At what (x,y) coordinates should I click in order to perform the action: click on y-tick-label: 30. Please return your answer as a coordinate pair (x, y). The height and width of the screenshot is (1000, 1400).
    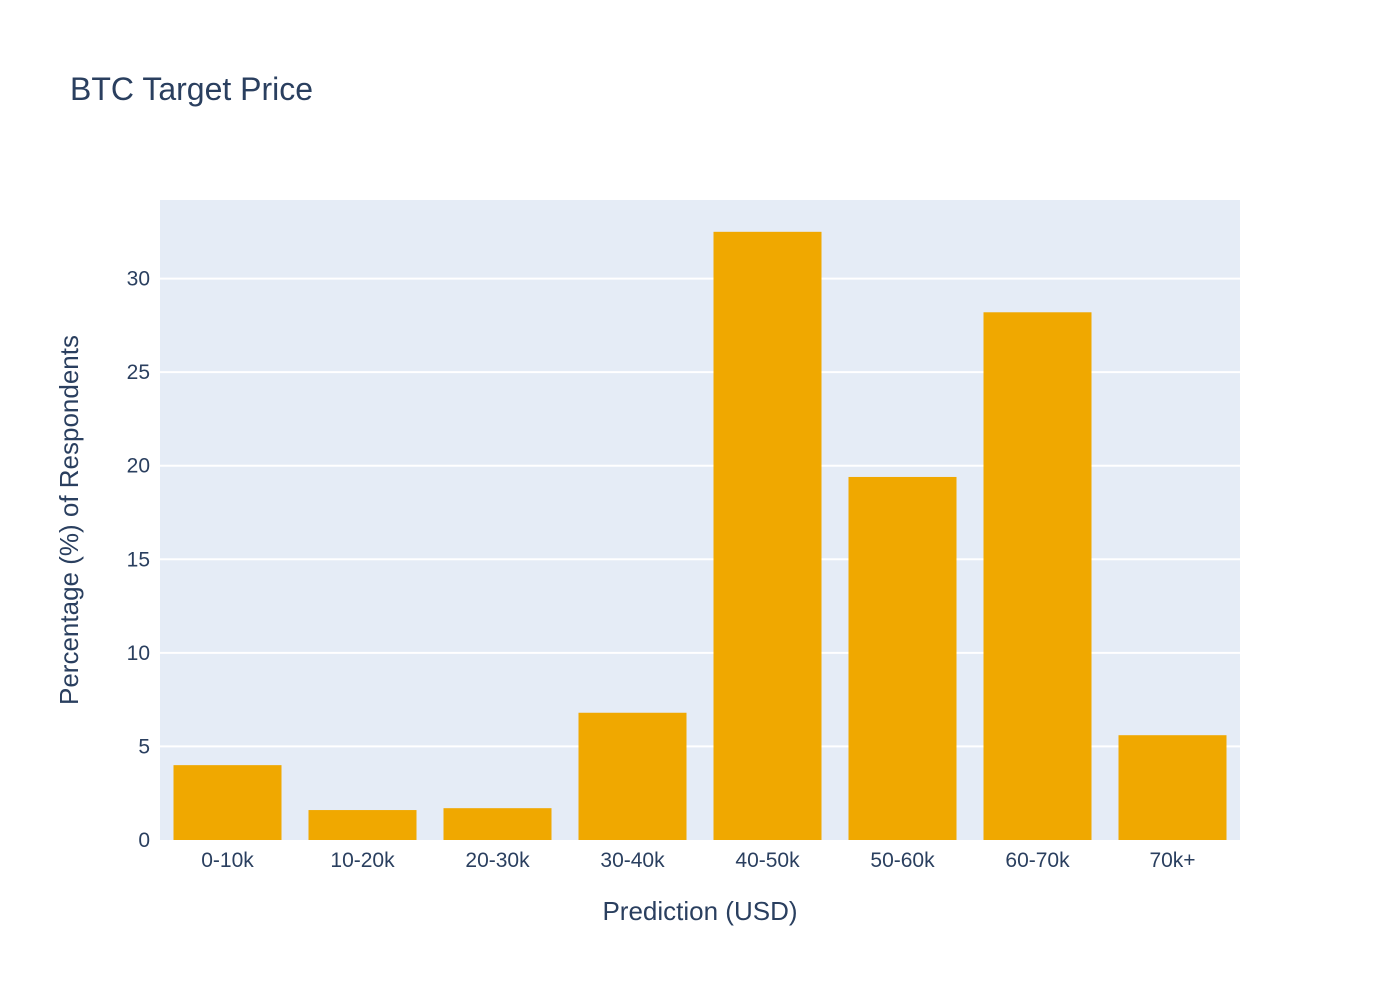
    Looking at the image, I should click on (138, 279).